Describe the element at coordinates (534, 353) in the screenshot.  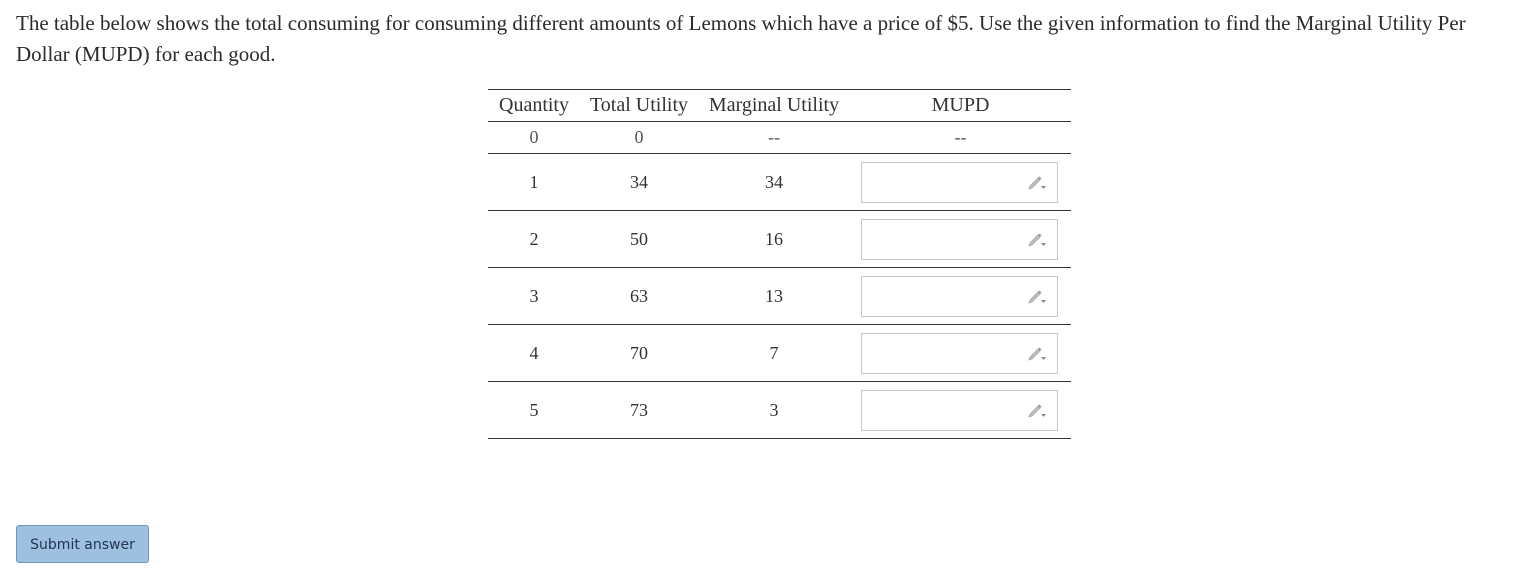
I see `cell-quantity: 4` at that location.